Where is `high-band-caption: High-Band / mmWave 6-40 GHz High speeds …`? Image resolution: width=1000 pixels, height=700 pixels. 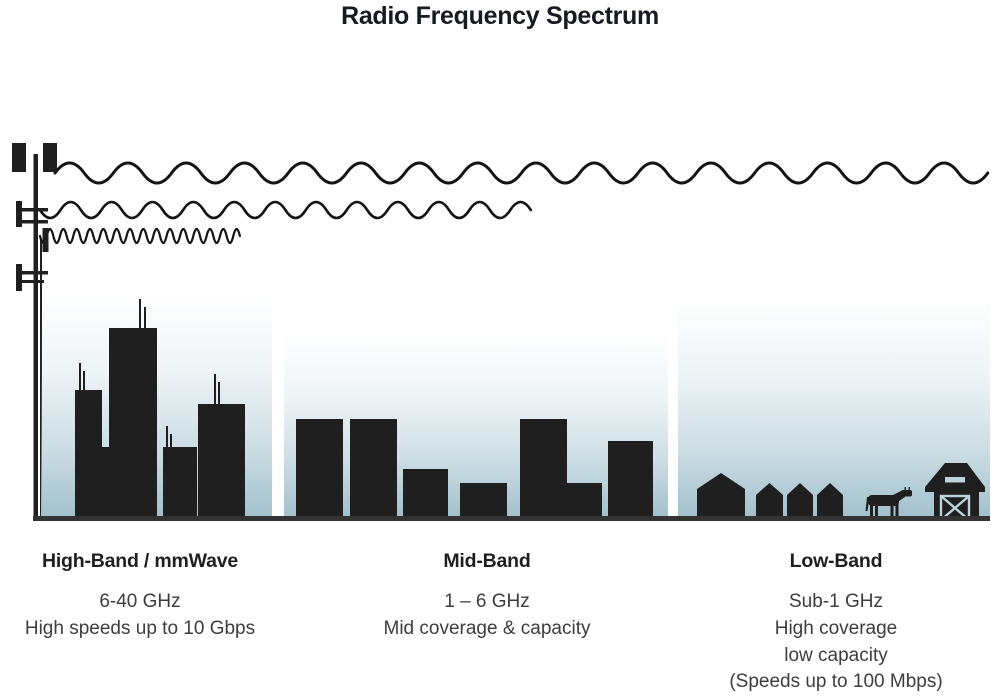
high-band-caption: High-Band / mmWave 6-40 GHz High speeds … is located at coordinates (140, 596).